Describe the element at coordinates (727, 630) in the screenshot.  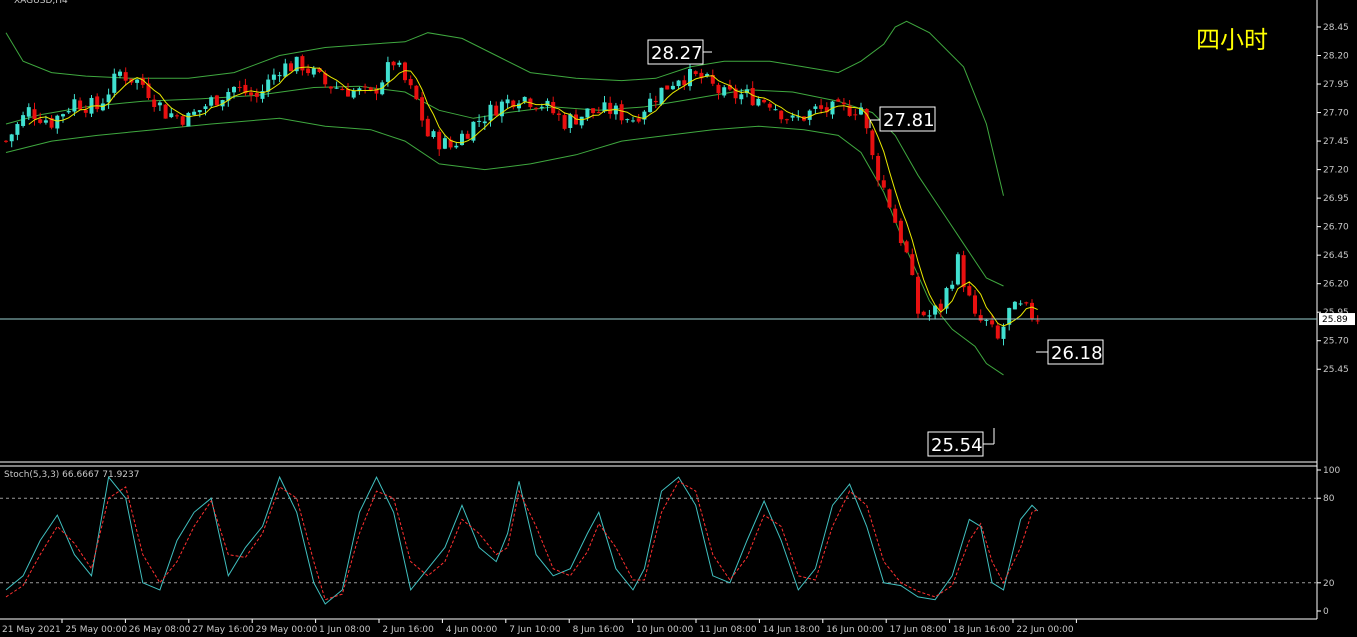
I see `x-tick-label: 11 Jun 08:00` at that location.